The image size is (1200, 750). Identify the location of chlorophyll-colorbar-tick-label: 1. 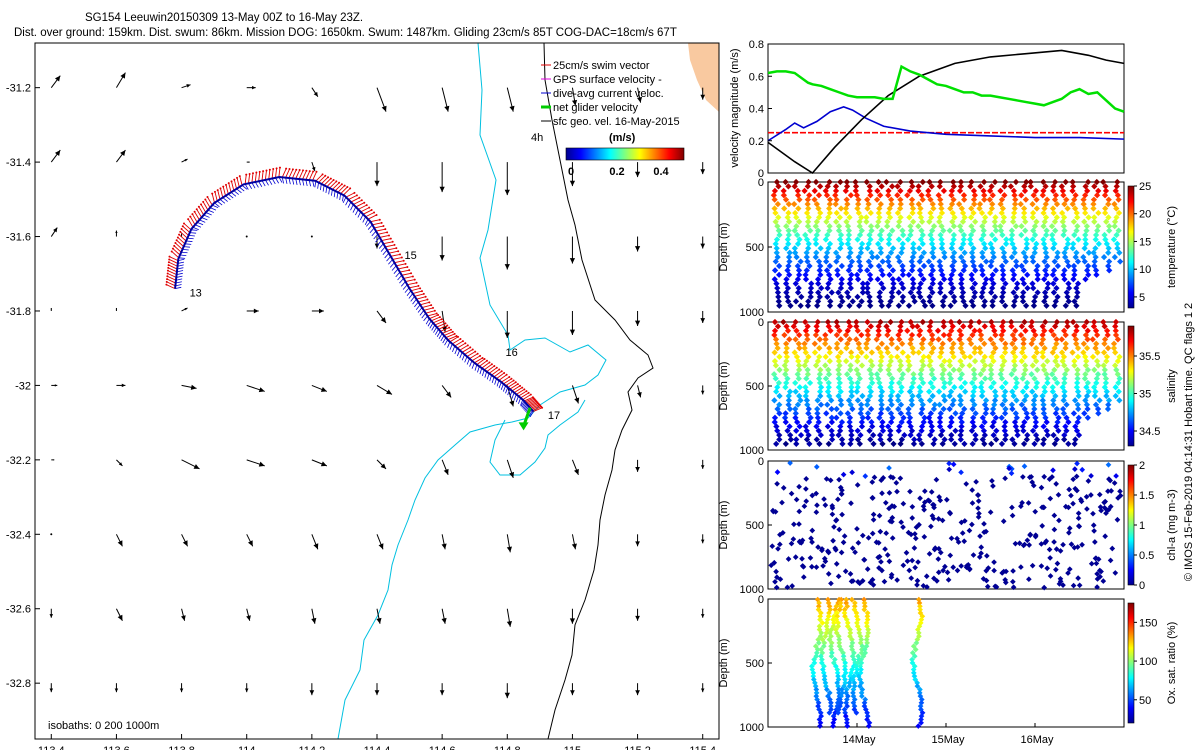
(1142, 526).